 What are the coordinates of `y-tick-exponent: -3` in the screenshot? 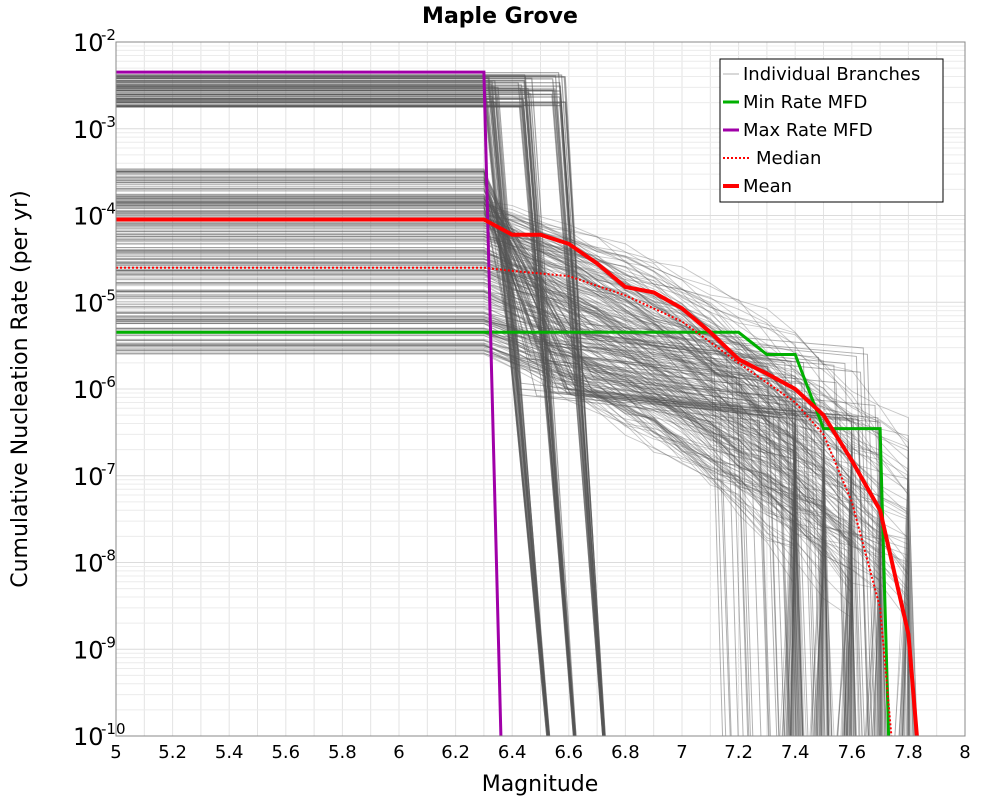 It's located at (108, 122).